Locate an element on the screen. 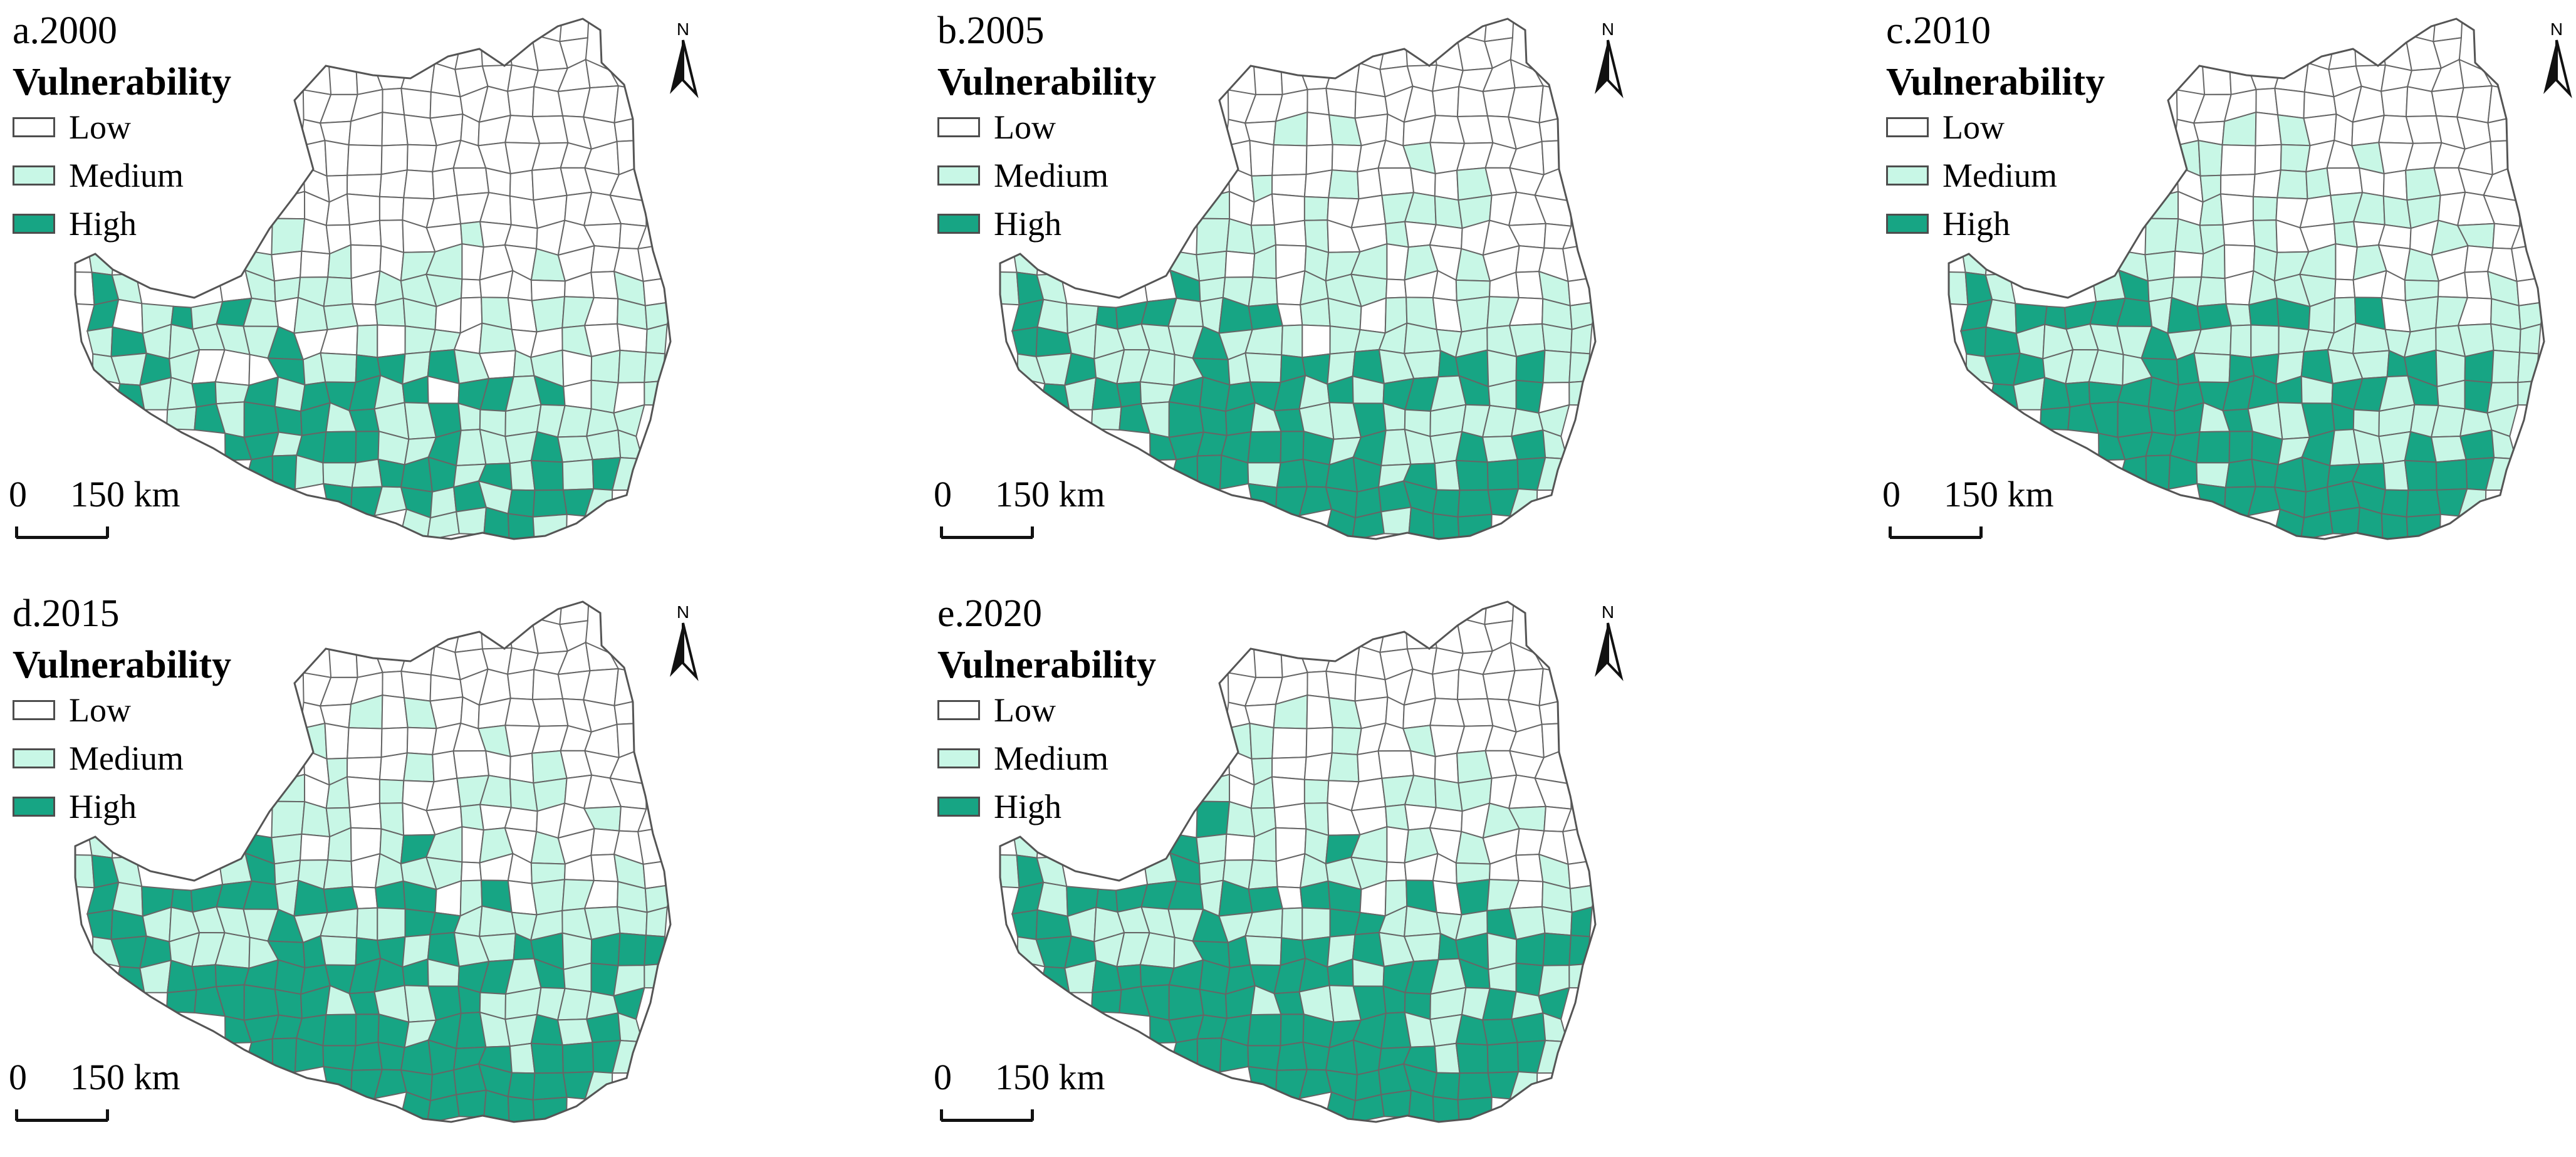 The height and width of the screenshot is (1157, 2576). legend-item-low-e: Low is located at coordinates (996, 710).